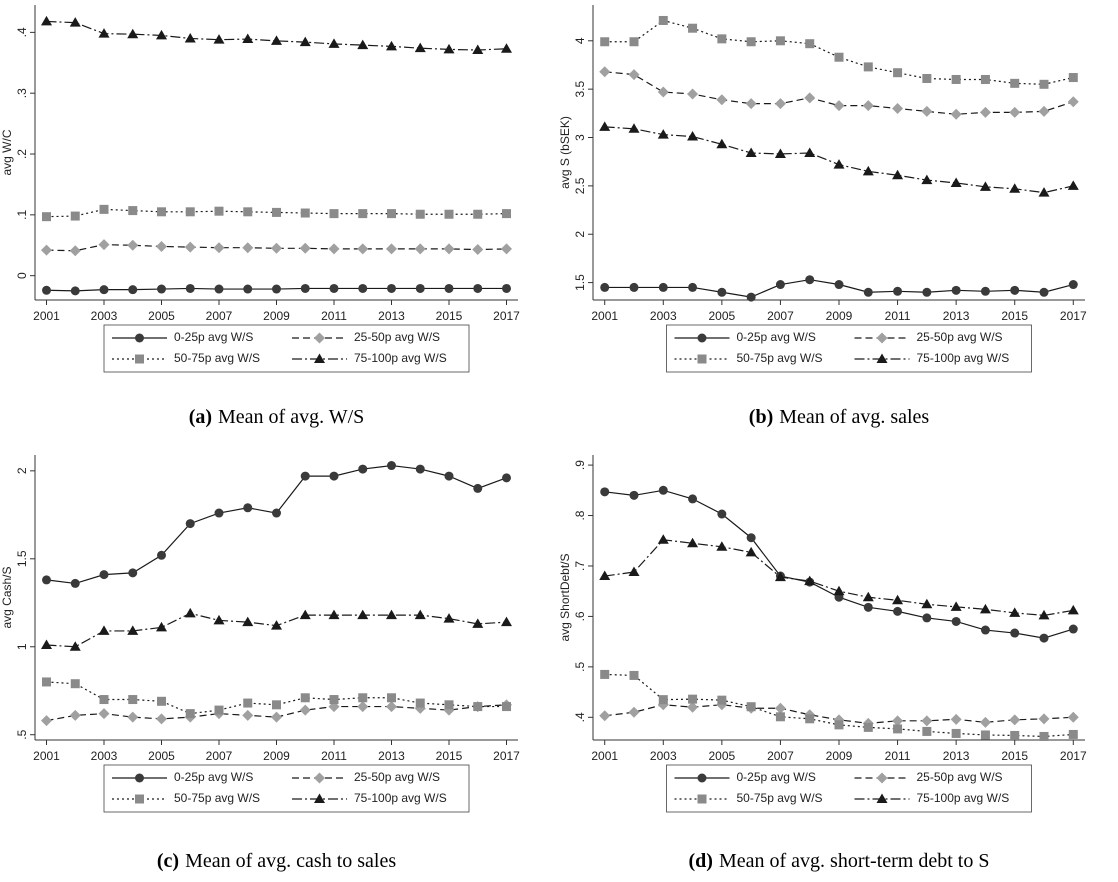 This screenshot has height=882, width=1118. What do you see at coordinates (7, 597) in the screenshot?
I see `y-axis-title: avg Cash/S` at bounding box center [7, 597].